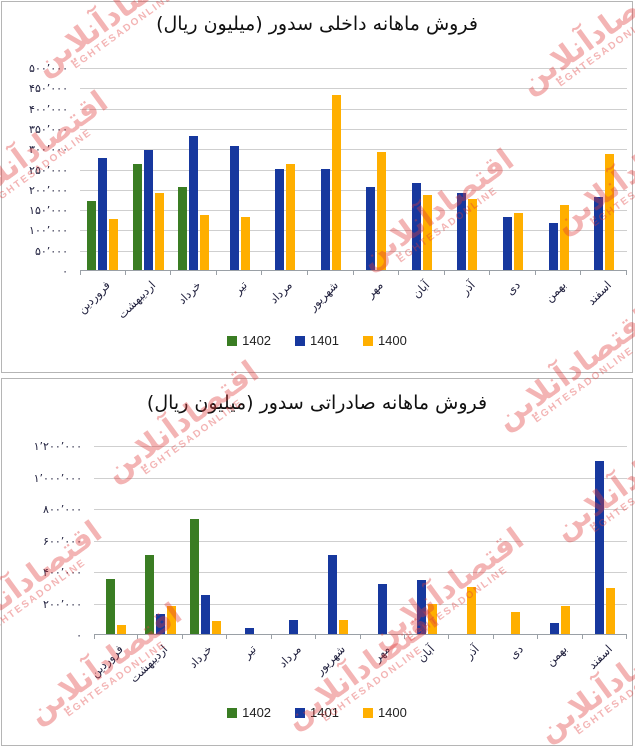 This screenshot has width=635, height=748. I want to click on month-label: فروردین, so click(93, 297).